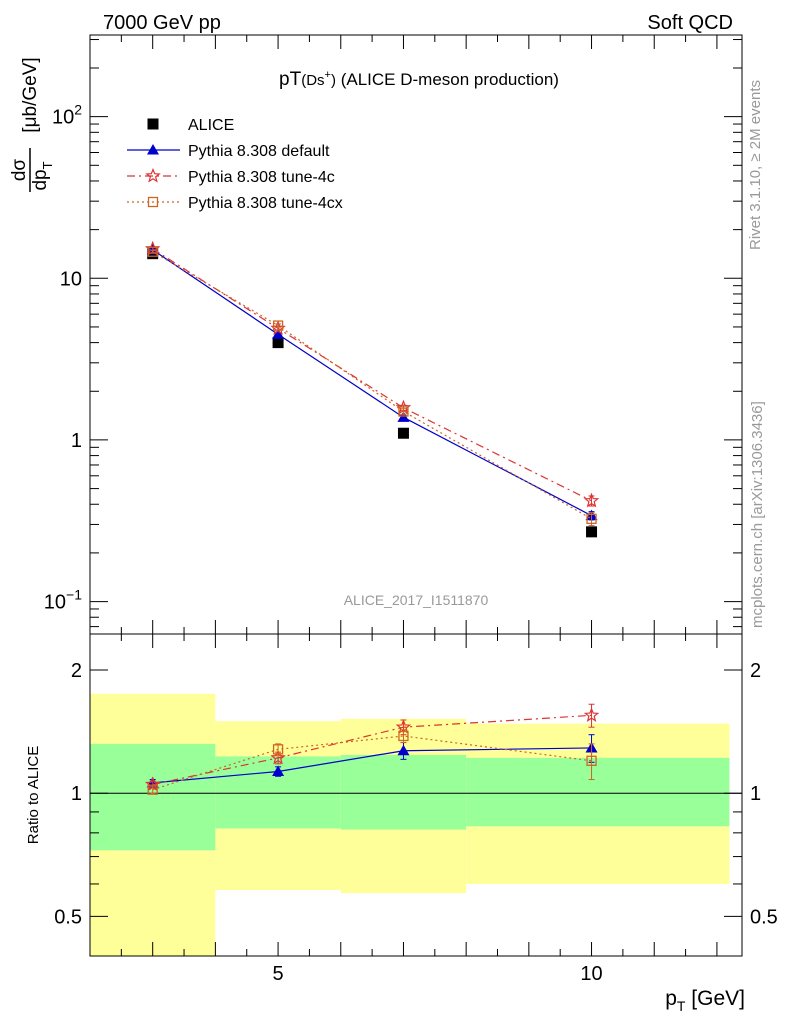 The height and width of the screenshot is (1024, 786). I want to click on xlabel-unit: [GeV], so click(715, 998).